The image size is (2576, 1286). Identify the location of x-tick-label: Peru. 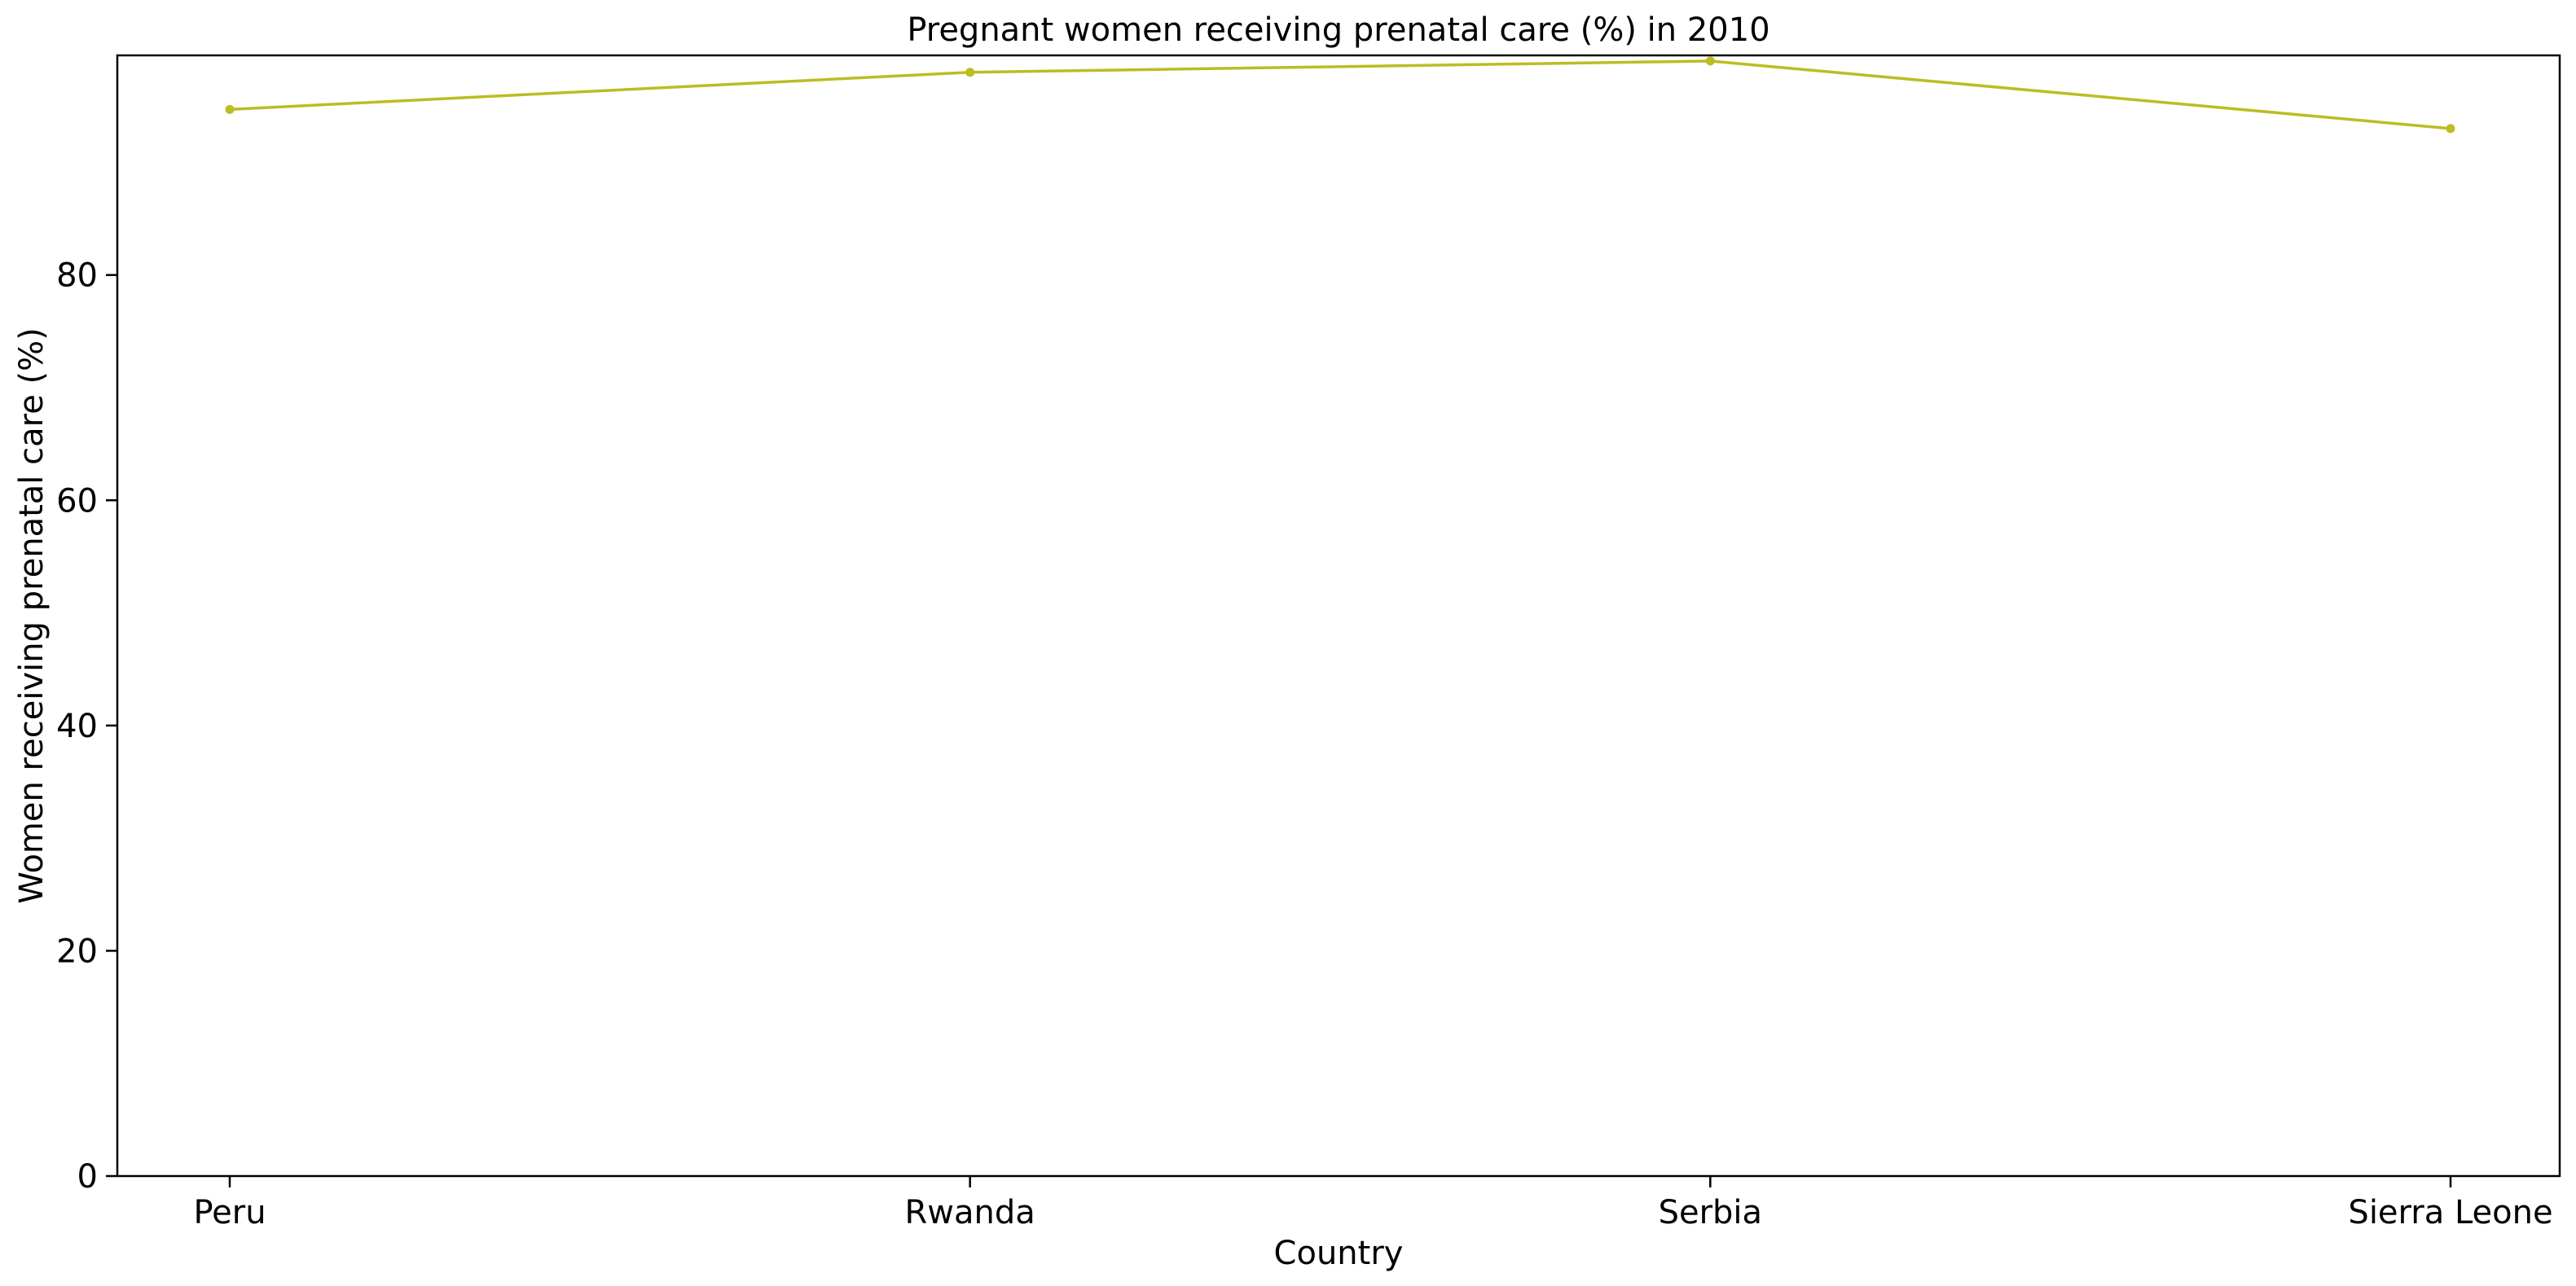
(229, 1212).